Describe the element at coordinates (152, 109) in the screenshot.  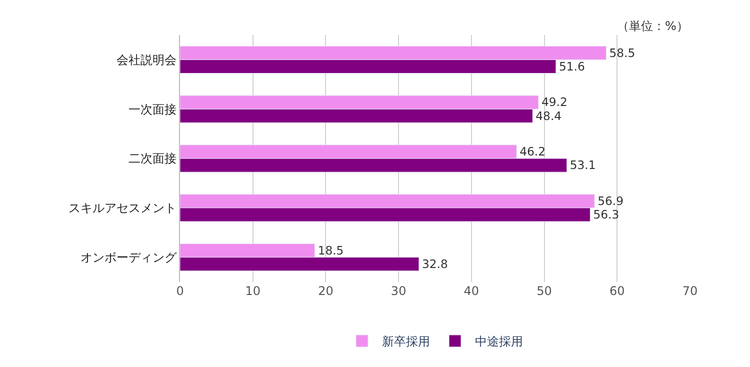
I see `y-tick-label: 一次面接` at that location.